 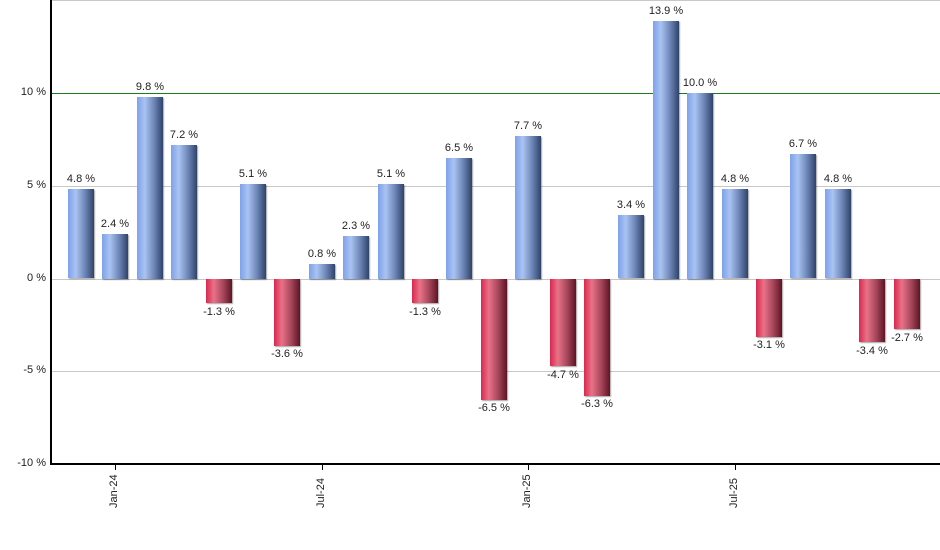 What do you see at coordinates (495, 93) in the screenshot?
I see `reference-line-10pct` at bounding box center [495, 93].